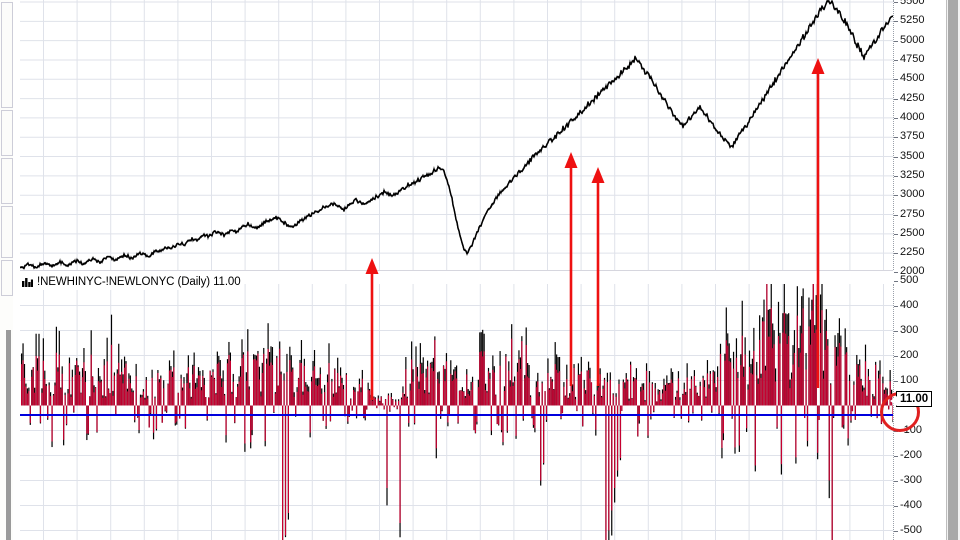 The image size is (960, 540). Describe the element at coordinates (456, 415) in the screenshot. I see `zero-reference-line` at that location.